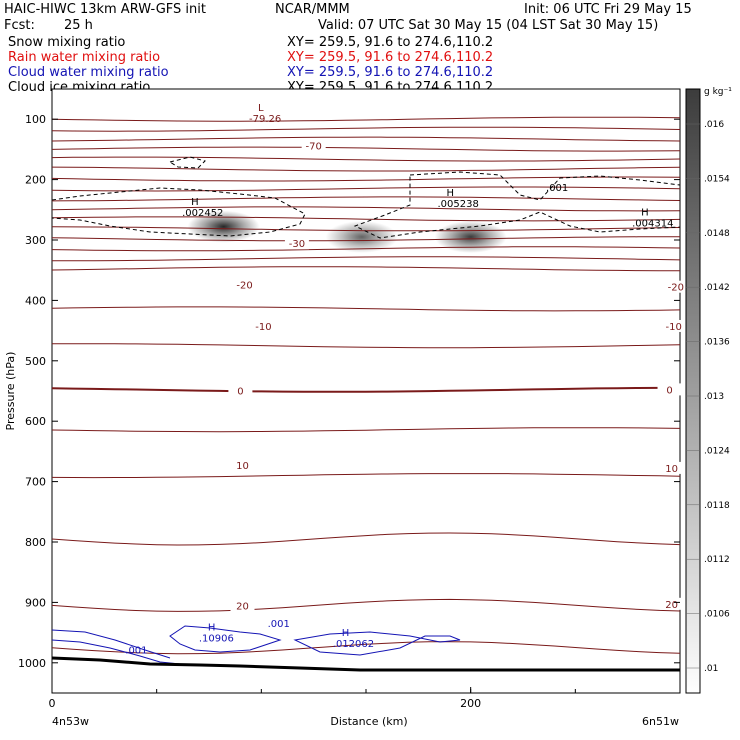  Describe the element at coordinates (470, 703) in the screenshot. I see `x-tick-label-1: 200` at that location.